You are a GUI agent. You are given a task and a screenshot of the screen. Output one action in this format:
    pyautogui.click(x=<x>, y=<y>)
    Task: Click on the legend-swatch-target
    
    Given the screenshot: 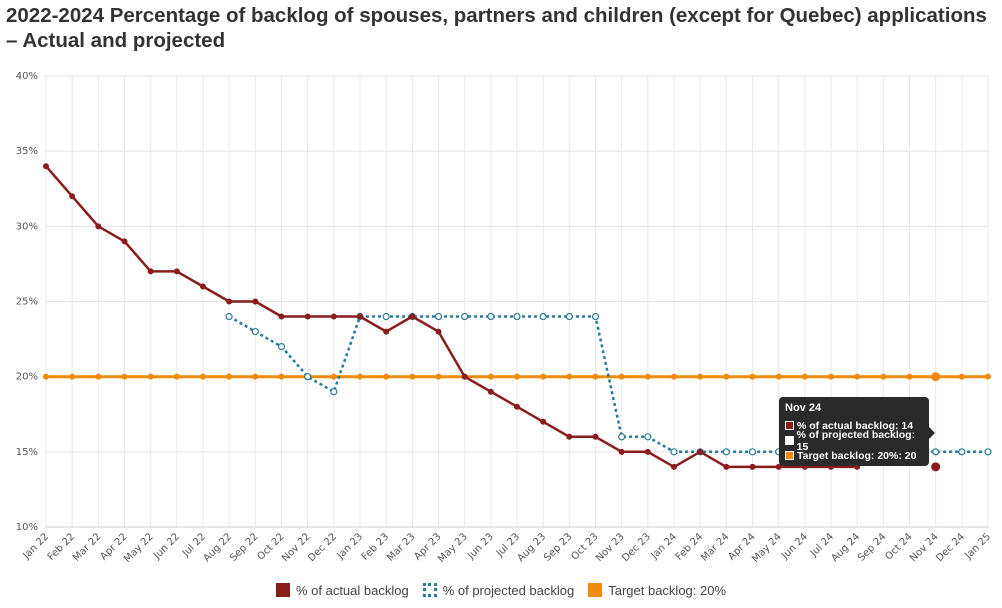 What is the action you would take?
    pyautogui.click(x=595, y=590)
    